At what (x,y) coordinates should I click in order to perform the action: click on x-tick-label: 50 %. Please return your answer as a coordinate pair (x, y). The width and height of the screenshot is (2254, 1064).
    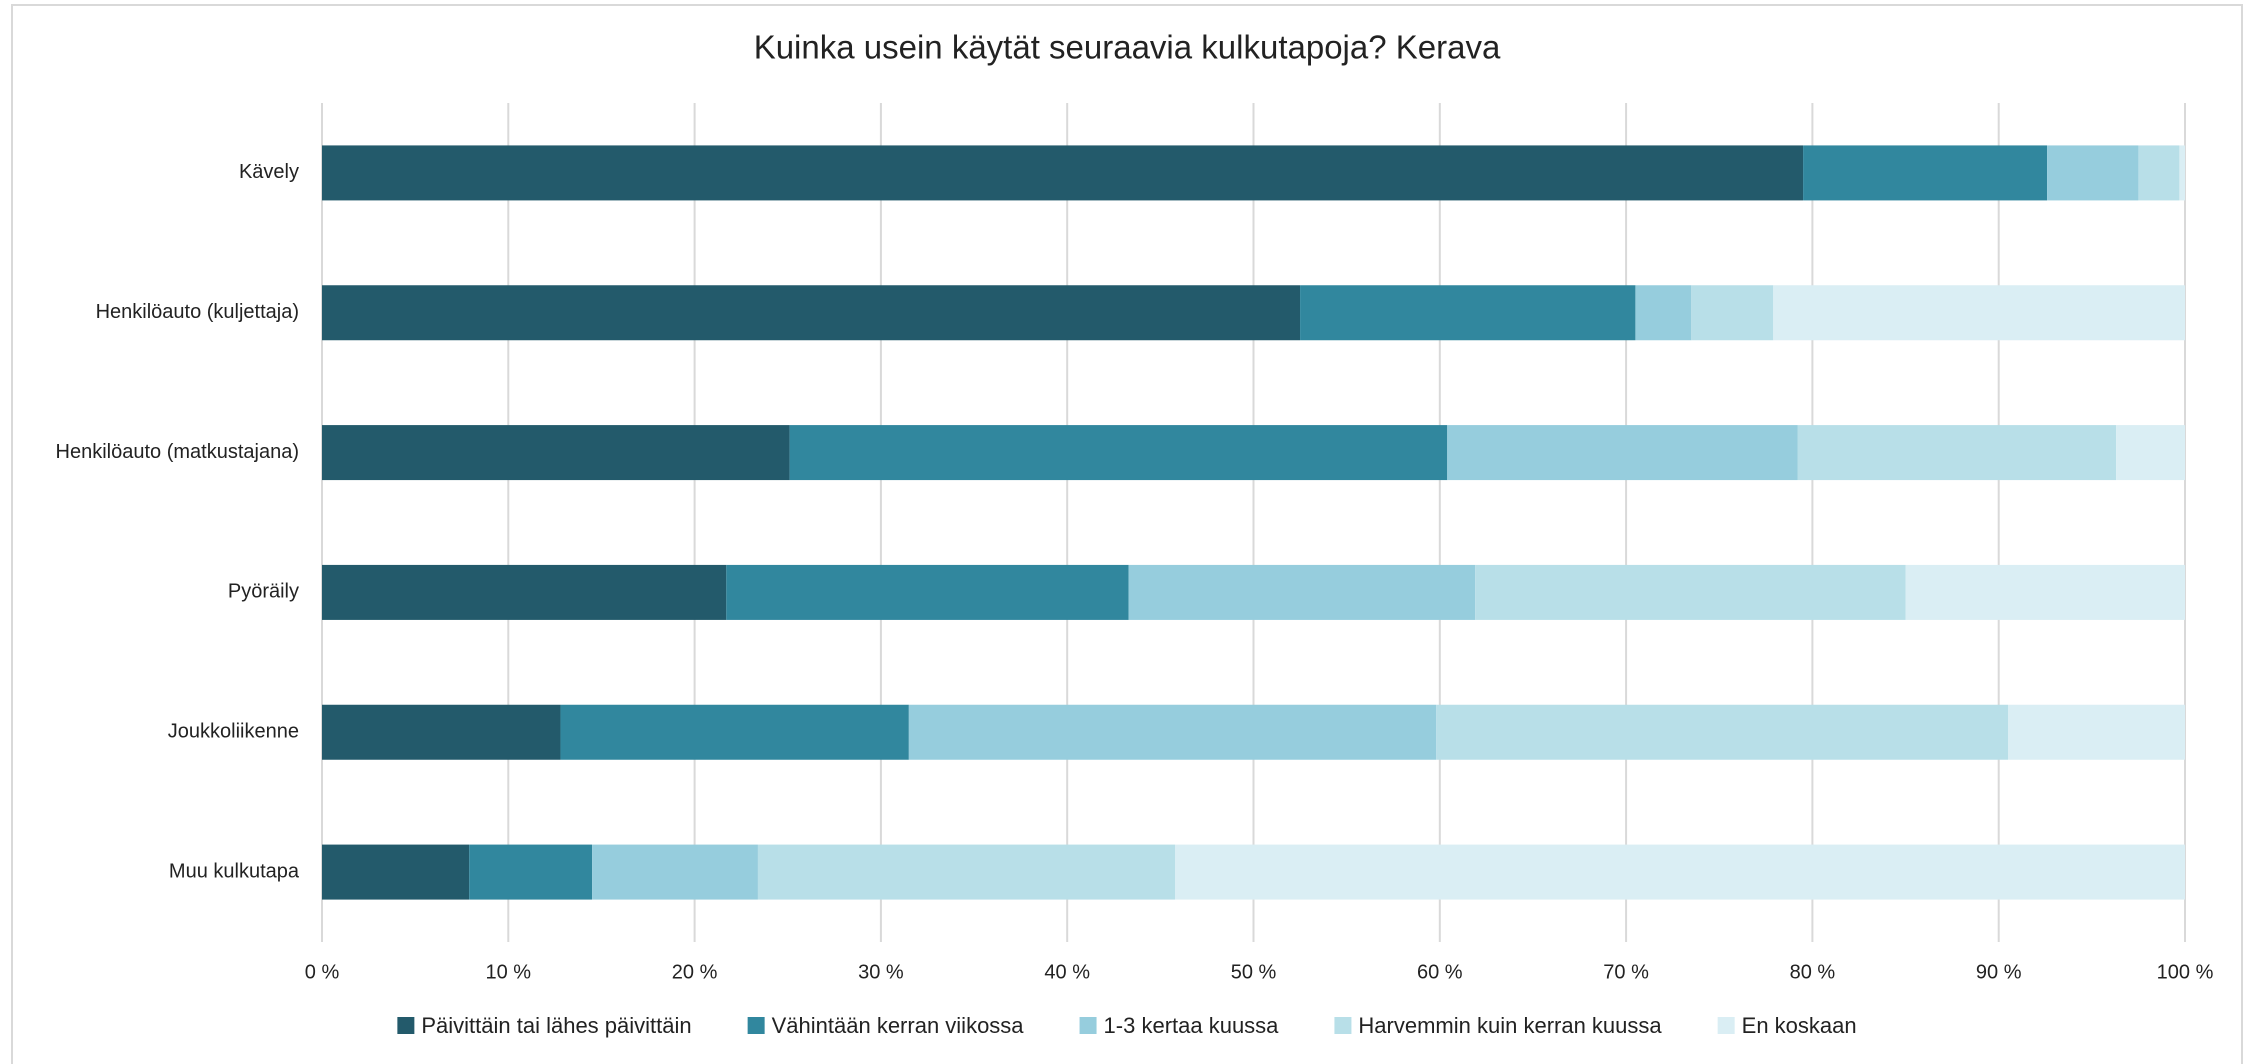
    Looking at the image, I should click on (1254, 972).